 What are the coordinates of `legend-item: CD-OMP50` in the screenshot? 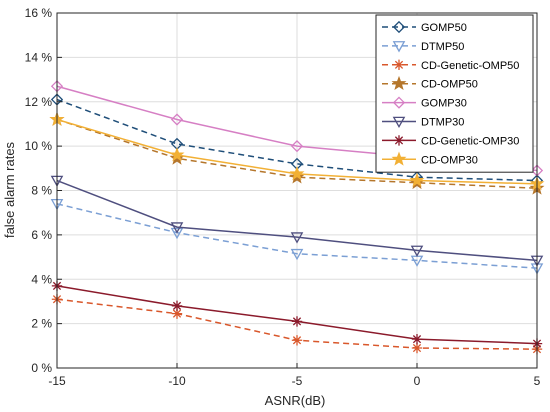 It's located at (430, 83).